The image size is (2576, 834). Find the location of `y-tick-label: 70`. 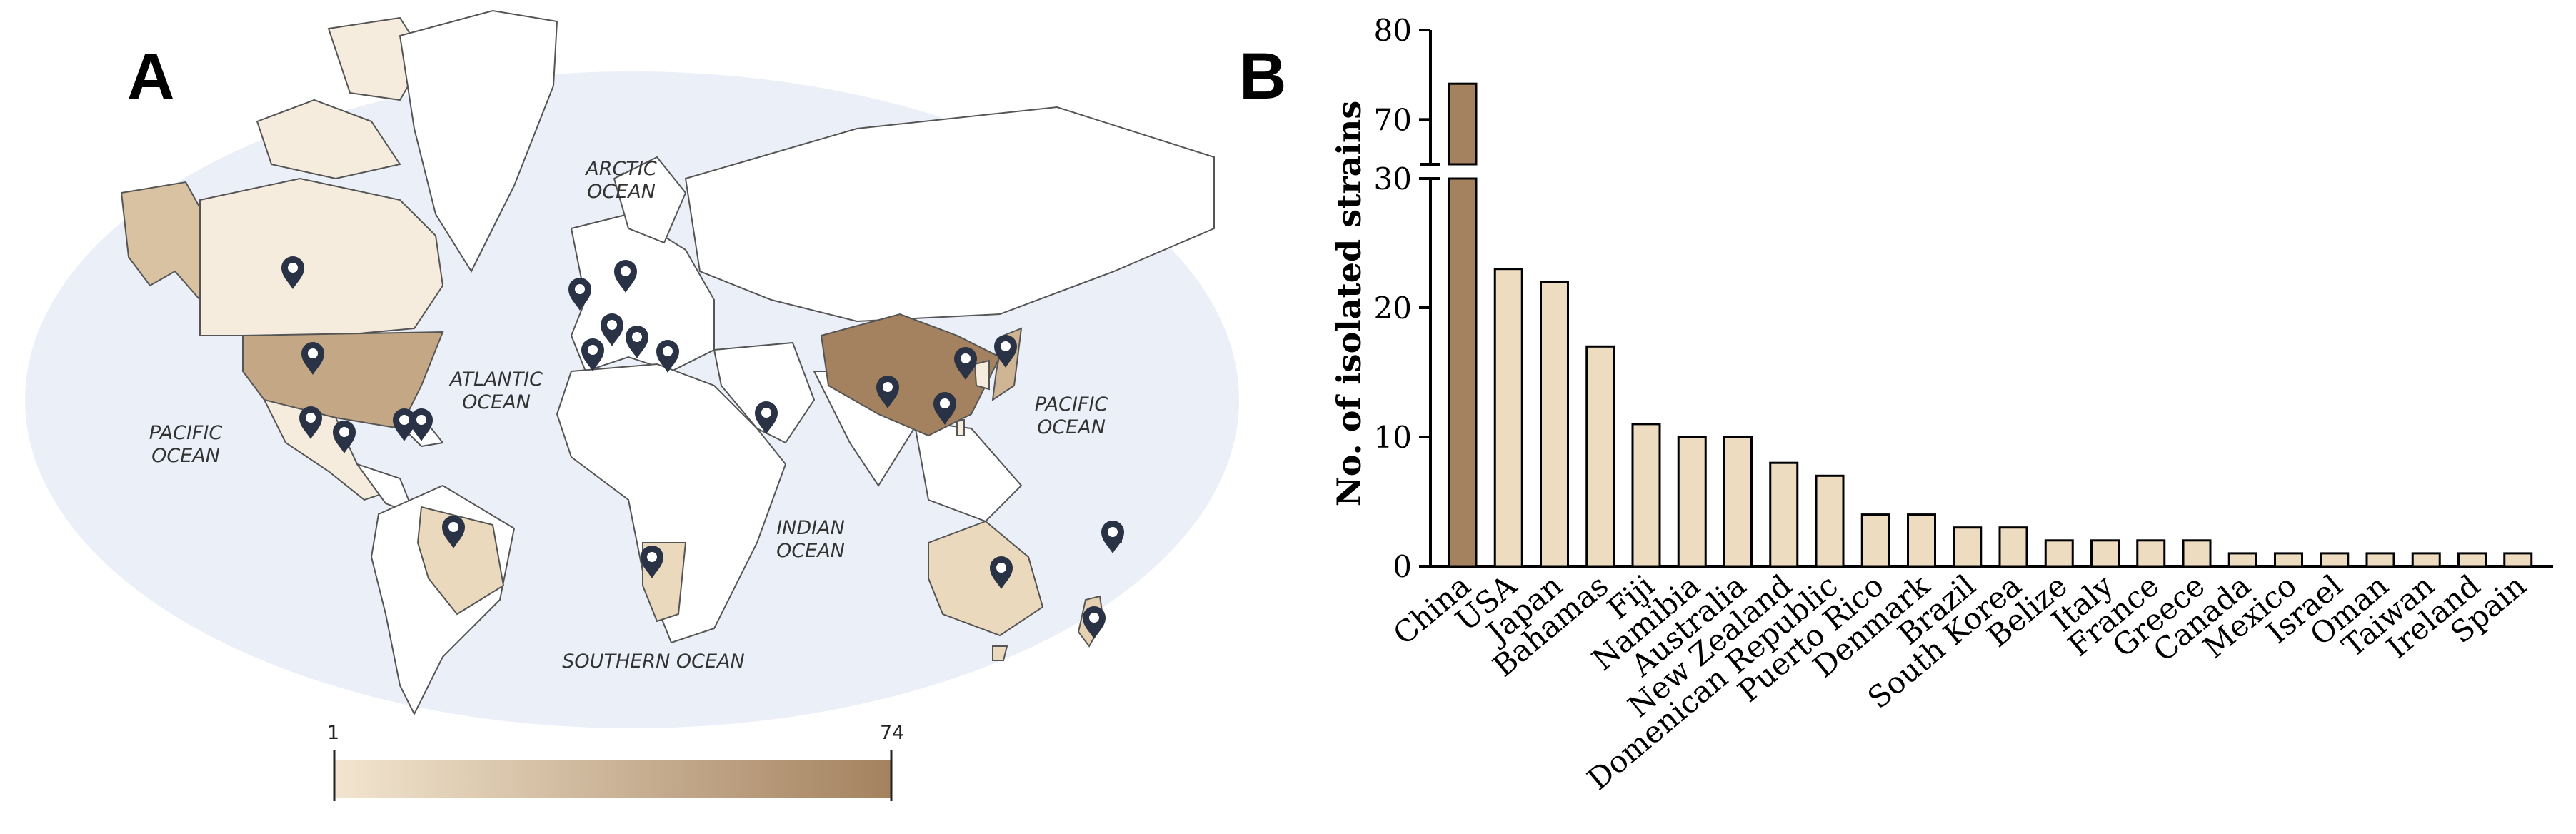

y-tick-label: 70 is located at coordinates (1393, 119).